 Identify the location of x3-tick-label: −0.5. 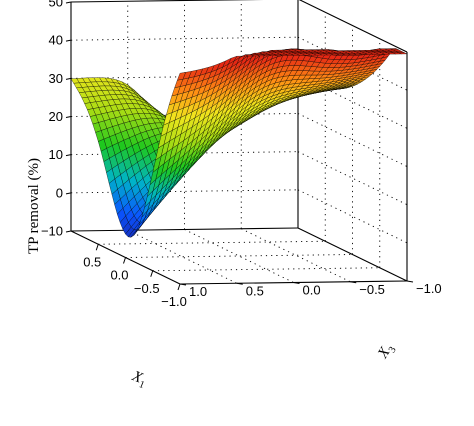
(372, 289).